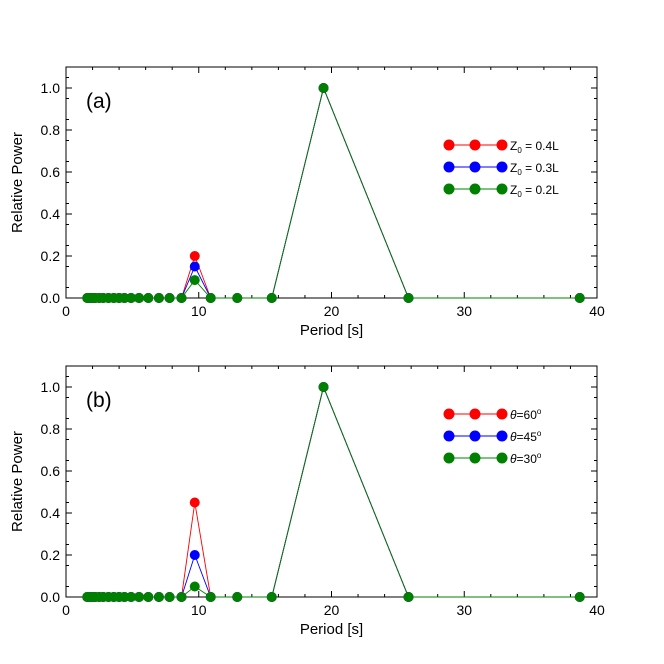 This screenshot has height=664, width=664. I want to click on legend-value: = 0.3L, so click(540, 168).